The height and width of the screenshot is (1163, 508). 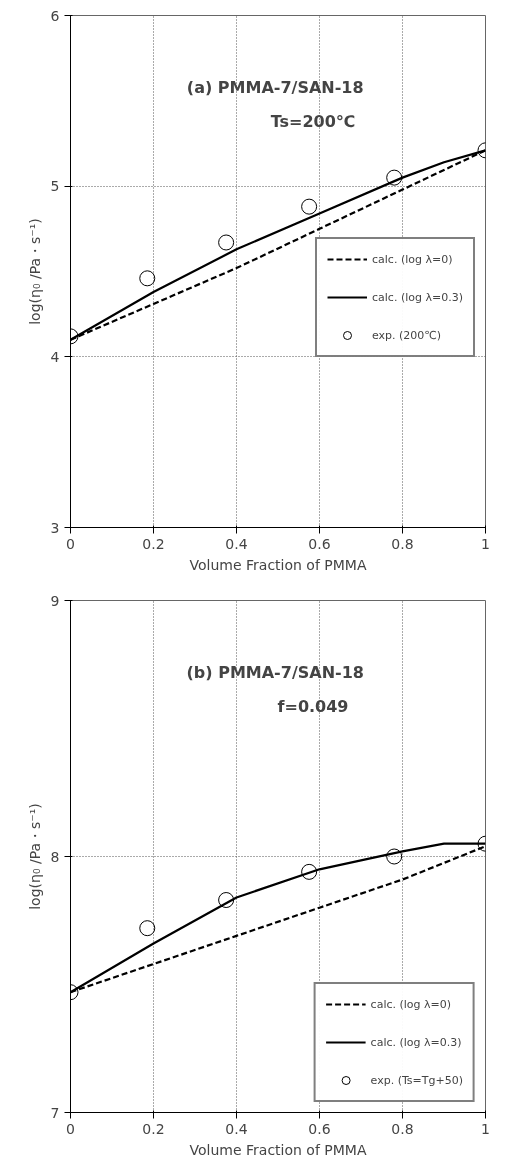 I want to click on annotation: f=0.049, so click(x=313, y=706).